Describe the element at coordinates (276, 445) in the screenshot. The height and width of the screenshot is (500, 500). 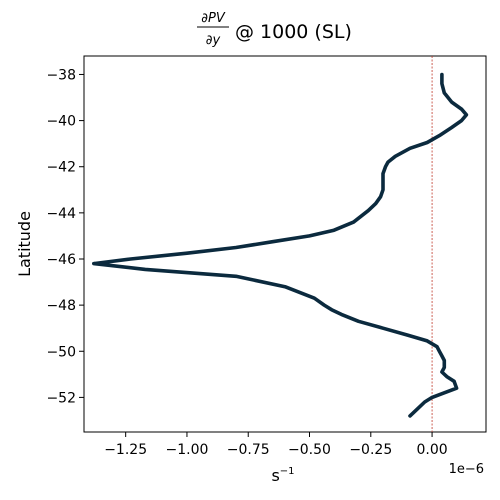
I see `x-axis-ticks: −1.25 −1.00 −0.75 −0.50 −0.25 0.00` at that location.